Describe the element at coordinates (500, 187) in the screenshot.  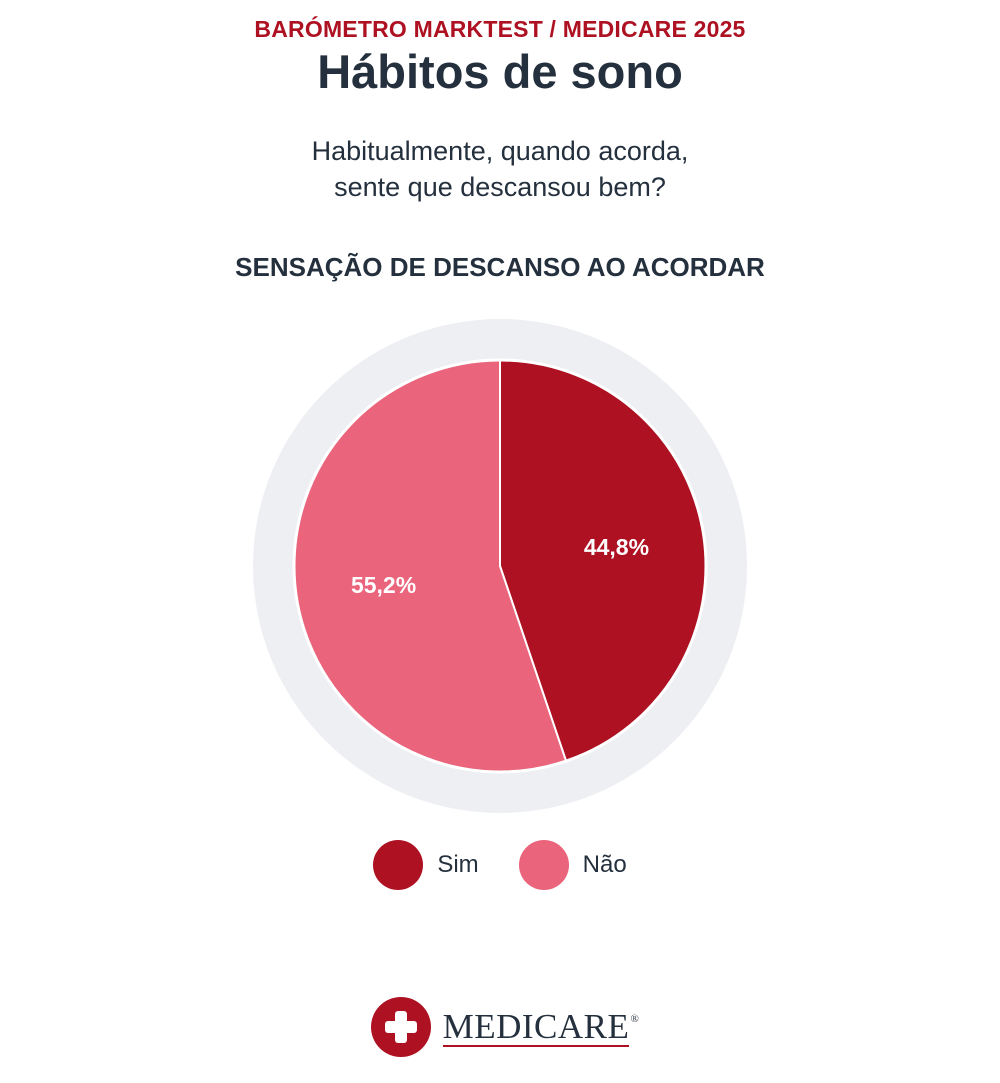
I see `question-line-2: sente que descansou bem?` at that location.